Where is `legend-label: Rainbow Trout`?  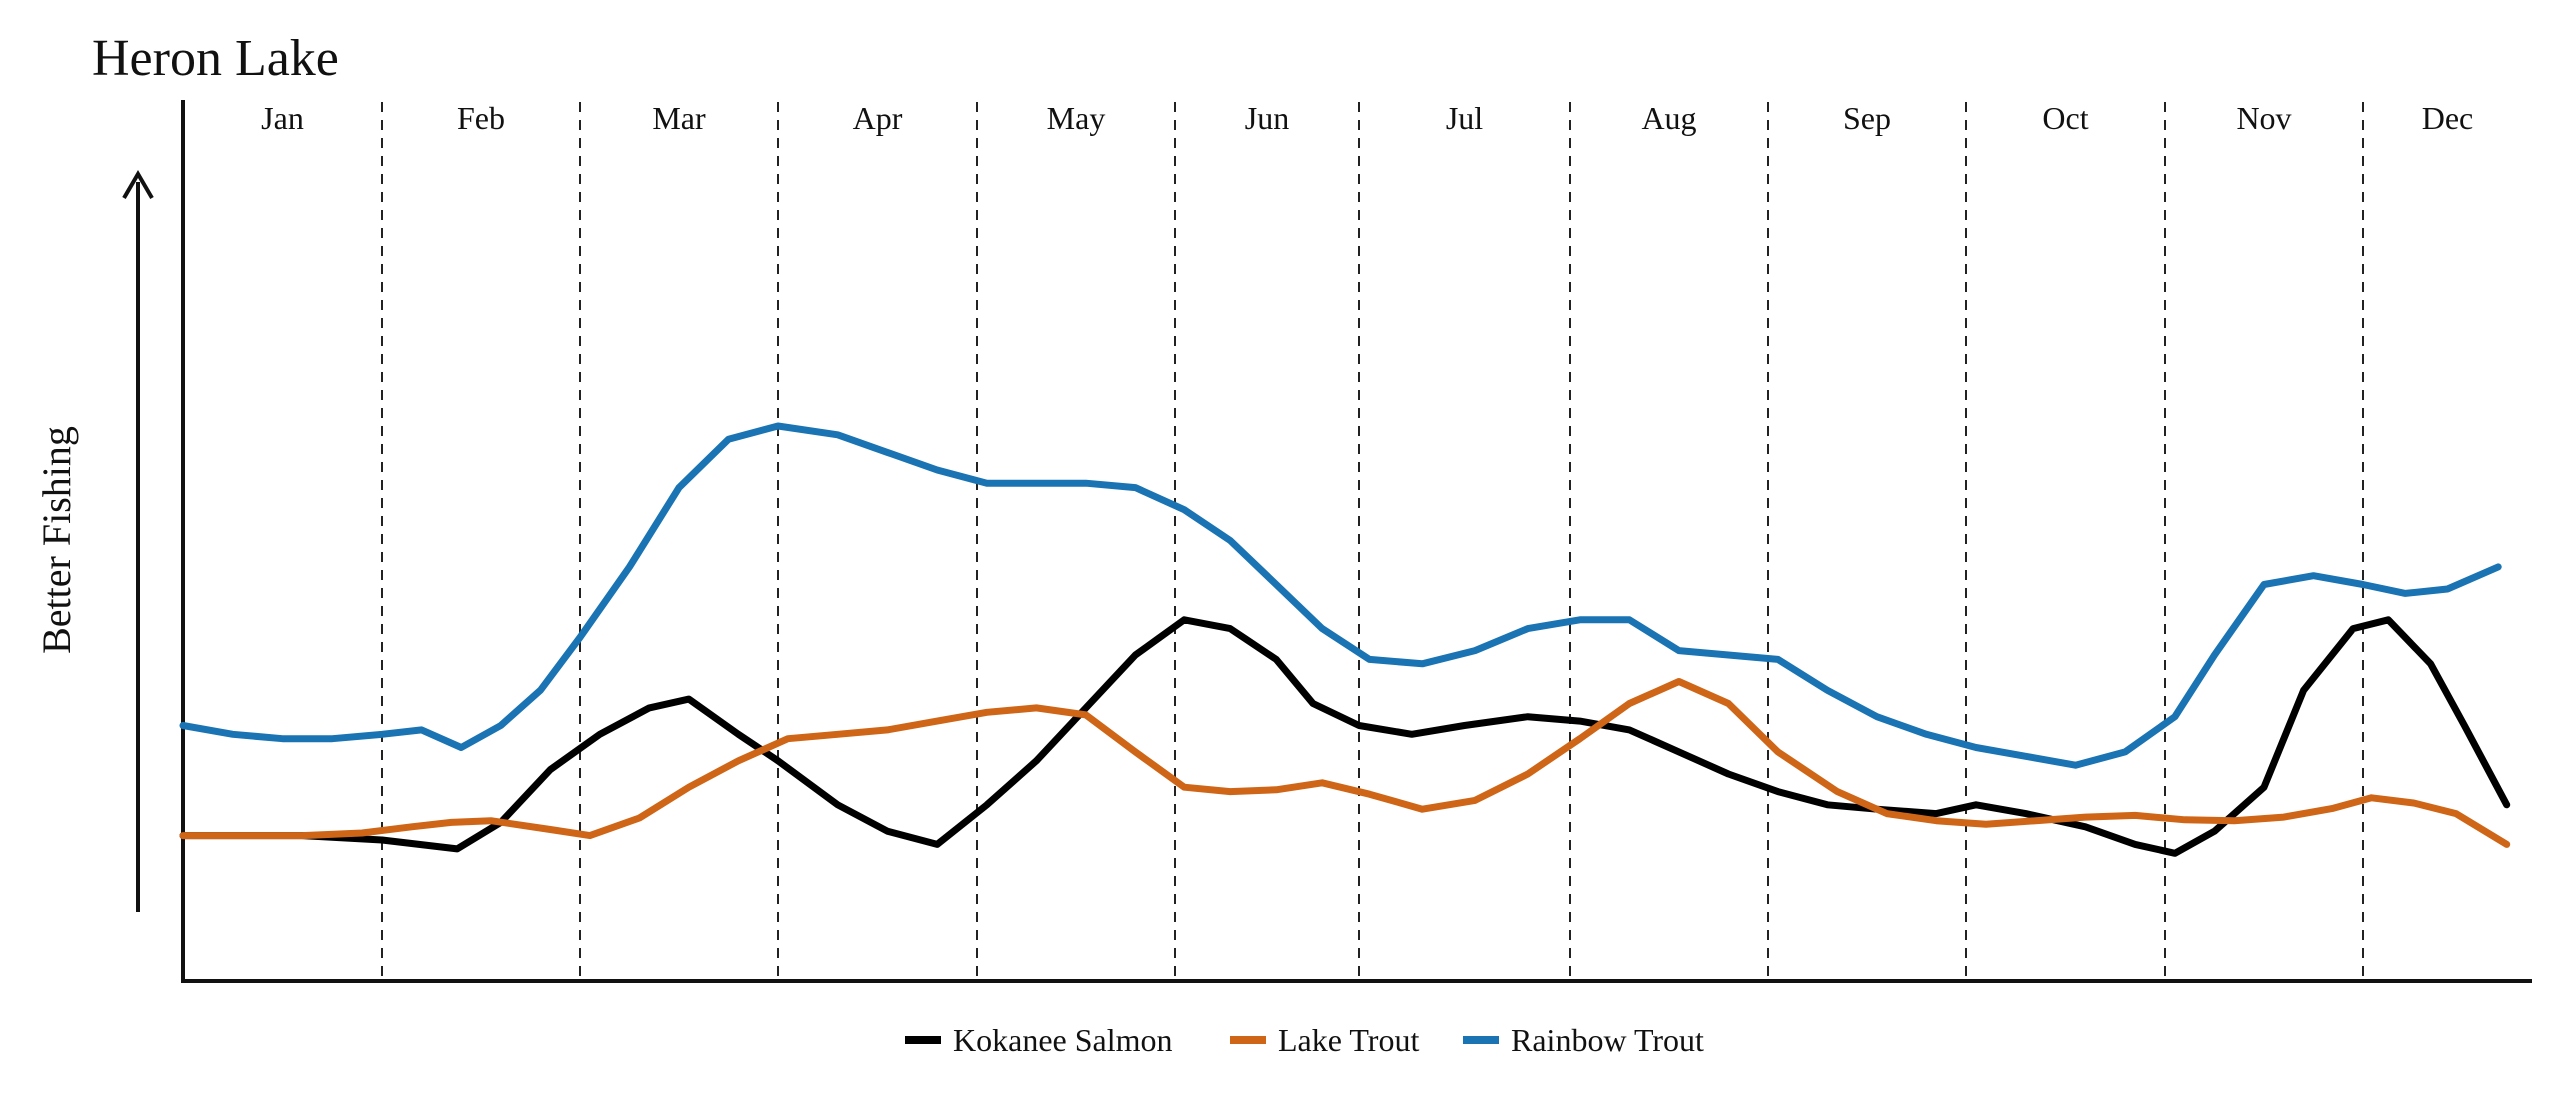
legend-label: Rainbow Trout is located at coordinates (1607, 1040).